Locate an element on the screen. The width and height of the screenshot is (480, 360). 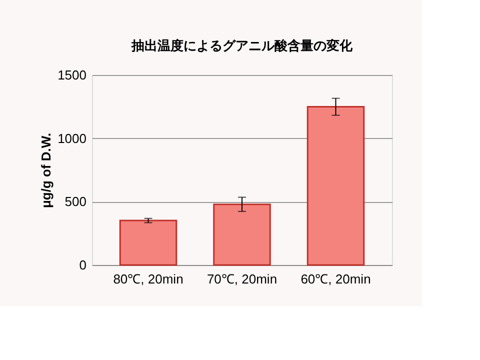
y-axis-title: μg/g of D.W. is located at coordinates (46, 170).